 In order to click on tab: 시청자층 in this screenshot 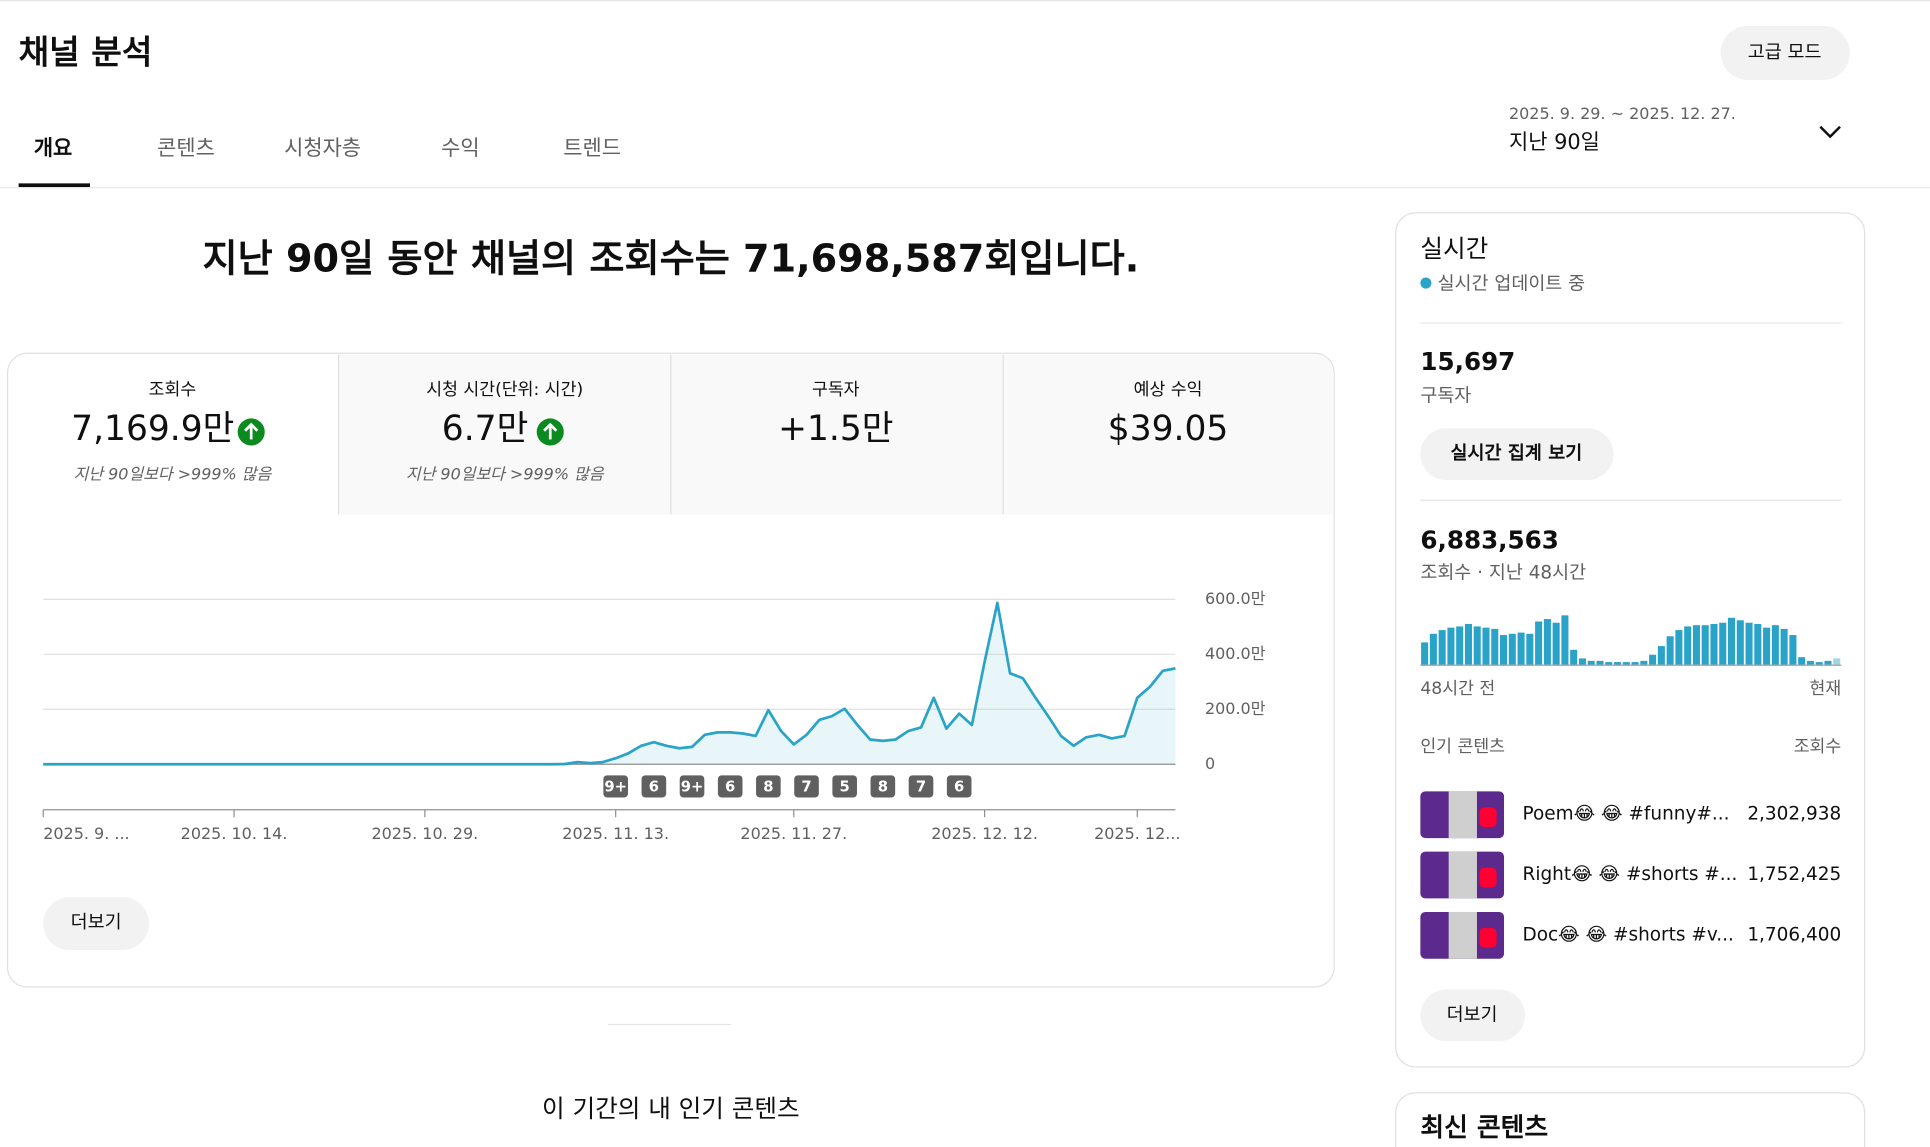, I will do `click(322, 148)`.